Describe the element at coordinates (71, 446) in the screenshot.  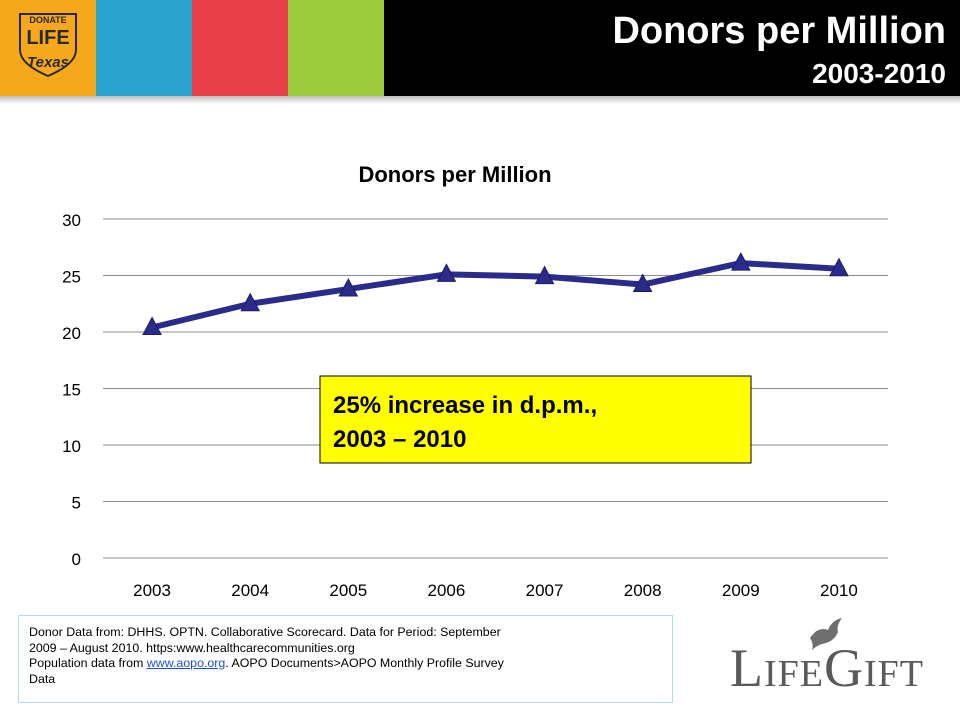
I see `y-tick-label: 10` at that location.